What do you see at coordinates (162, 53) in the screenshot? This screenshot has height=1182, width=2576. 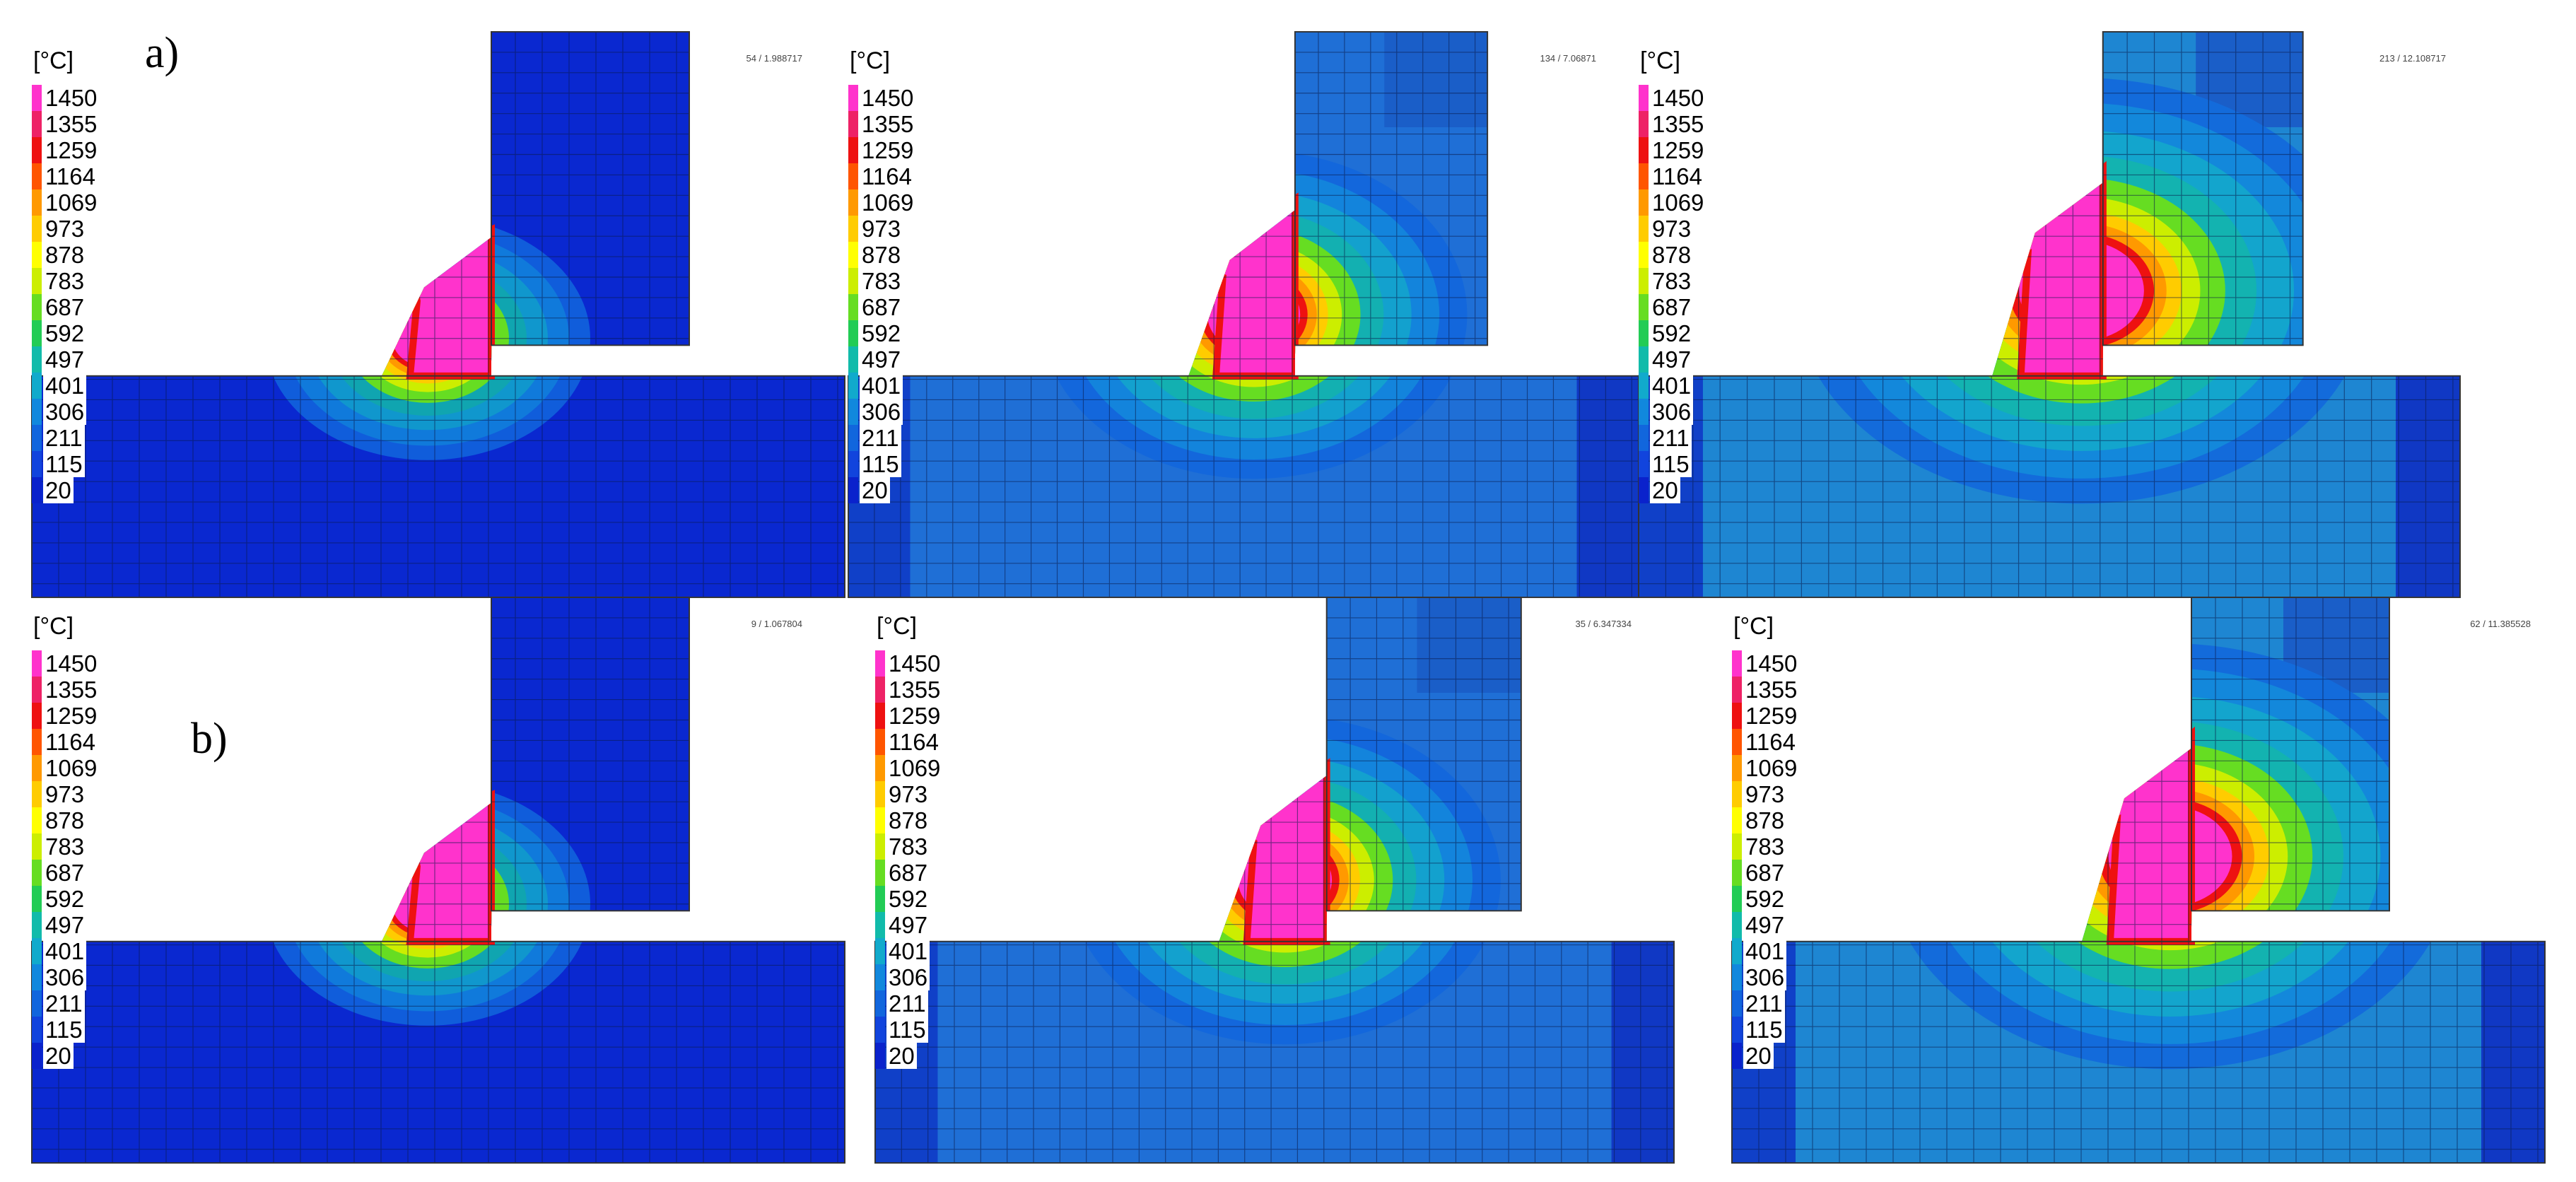 I see `row-label: a)` at bounding box center [162, 53].